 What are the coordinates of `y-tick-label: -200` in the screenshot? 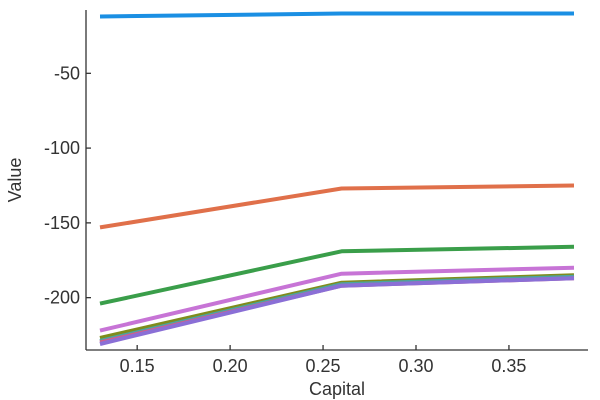 It's located at (62, 298).